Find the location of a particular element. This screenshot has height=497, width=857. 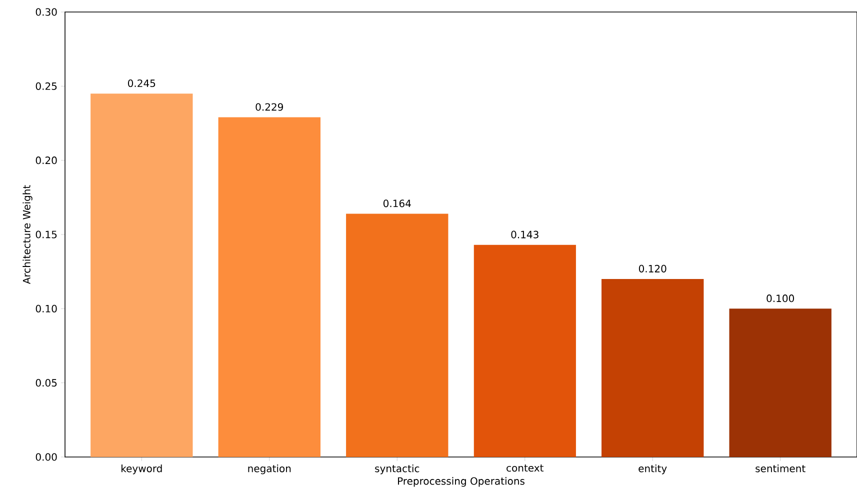

y-tick-label: 0.30 is located at coordinates (46, 12).